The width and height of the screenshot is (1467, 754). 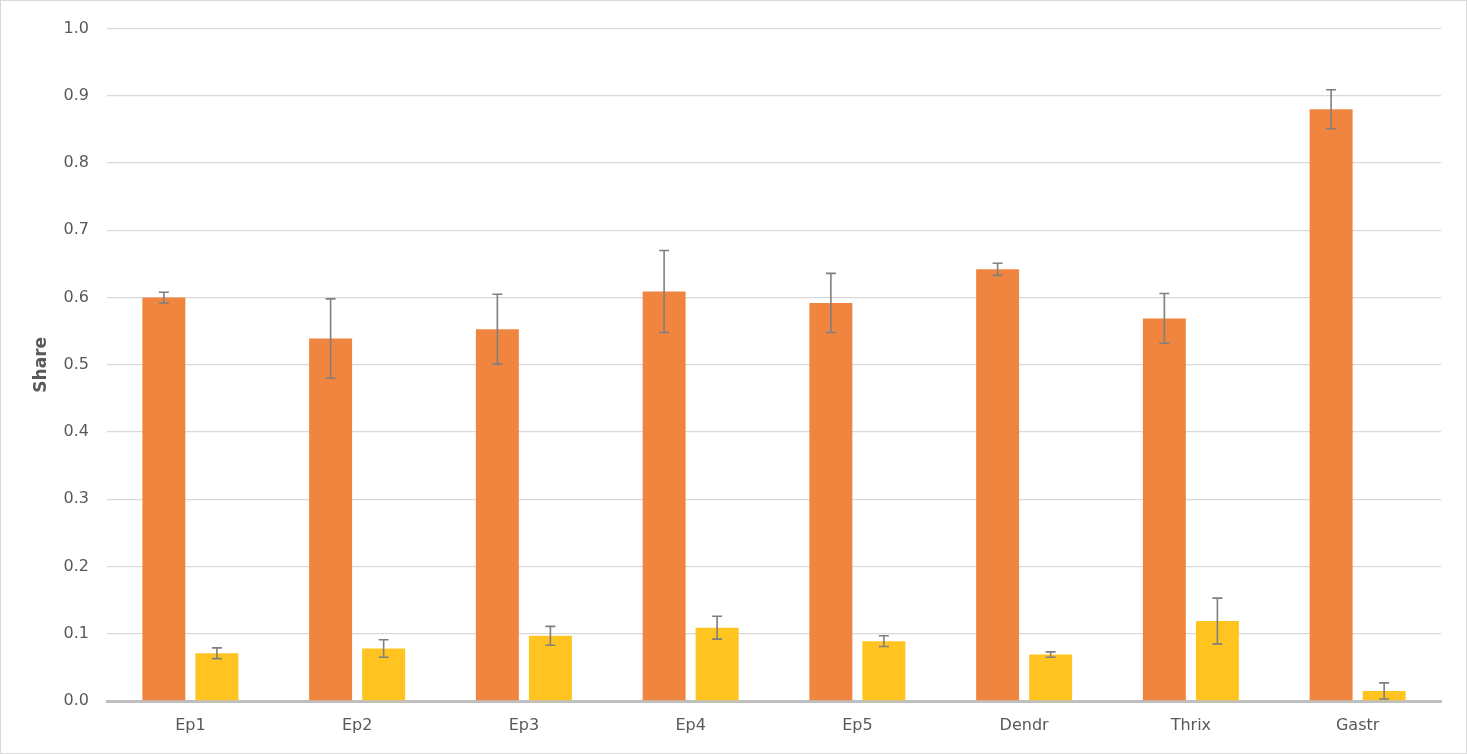 I want to click on y-tick-label: 0.8, so click(x=76, y=162).